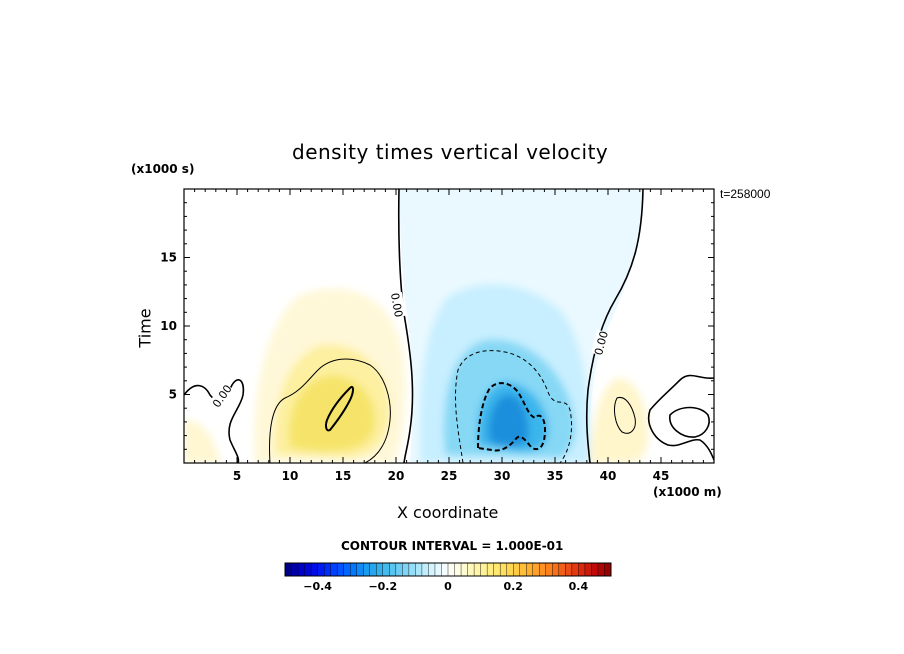 The height and width of the screenshot is (654, 904). Describe the element at coordinates (502, 476) in the screenshot. I see `x-tick-label: 30` at that location.